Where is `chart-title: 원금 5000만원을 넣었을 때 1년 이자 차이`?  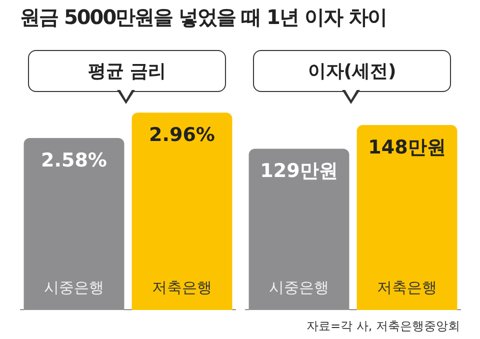
chart-title: 원금 5000만원을 넣었을 때 1년 이자 차이 is located at coordinates (203, 17).